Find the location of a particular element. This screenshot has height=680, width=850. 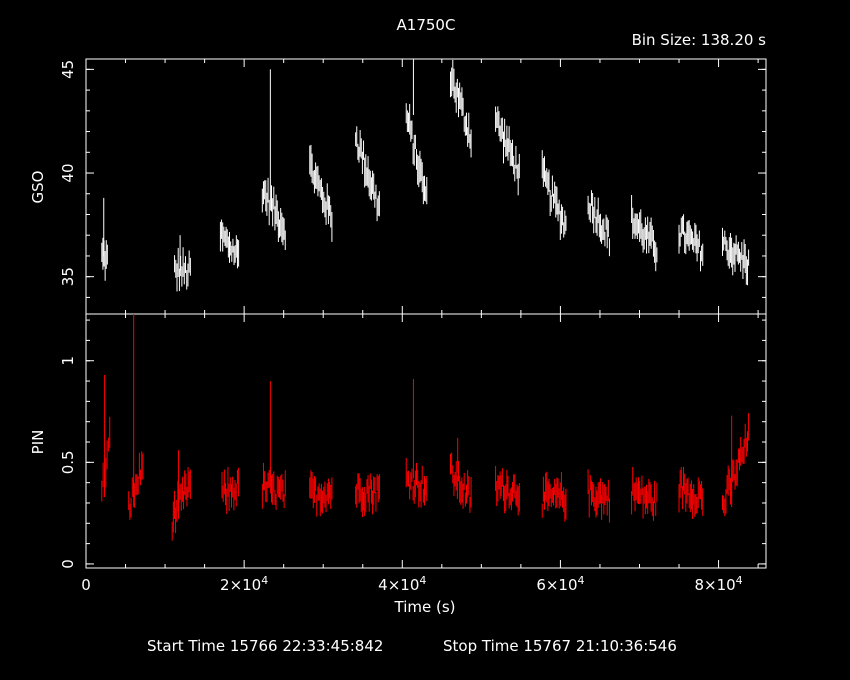

chart-title: A1750C is located at coordinates (426, 25).